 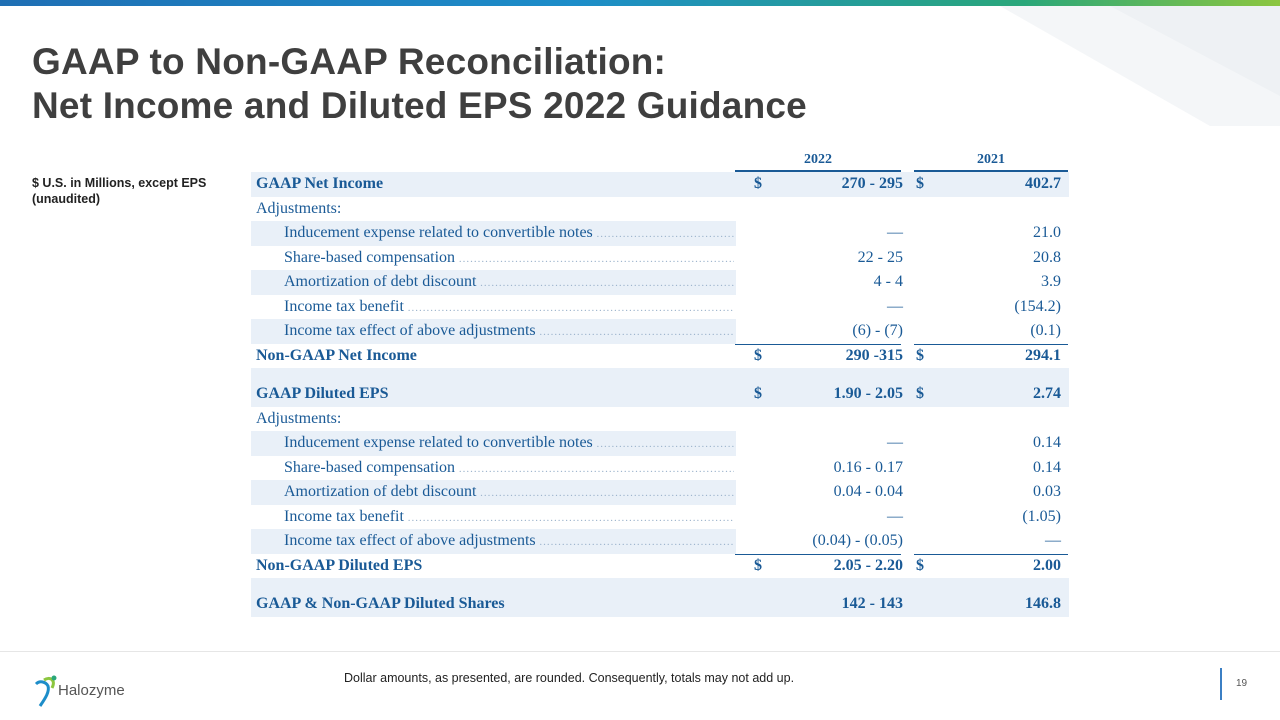 What do you see at coordinates (818, 159) in the screenshot?
I see `column-header-2022: 2022` at bounding box center [818, 159].